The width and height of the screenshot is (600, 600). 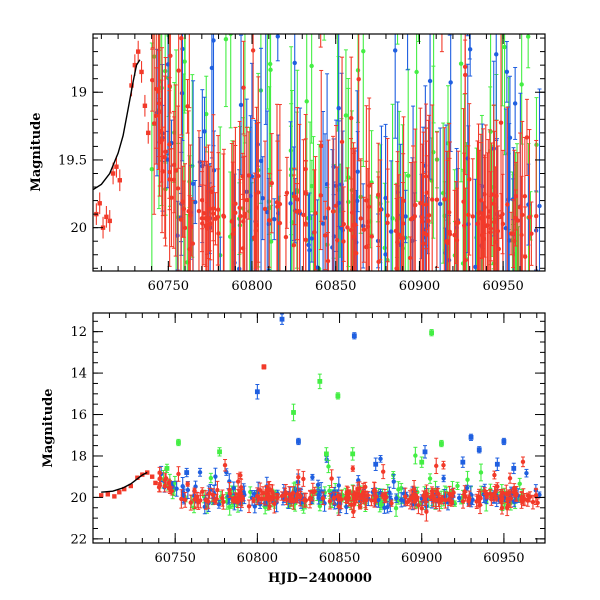 What do you see at coordinates (36, 151) in the screenshot?
I see `top-y-axis-title: Magnitude` at bounding box center [36, 151].